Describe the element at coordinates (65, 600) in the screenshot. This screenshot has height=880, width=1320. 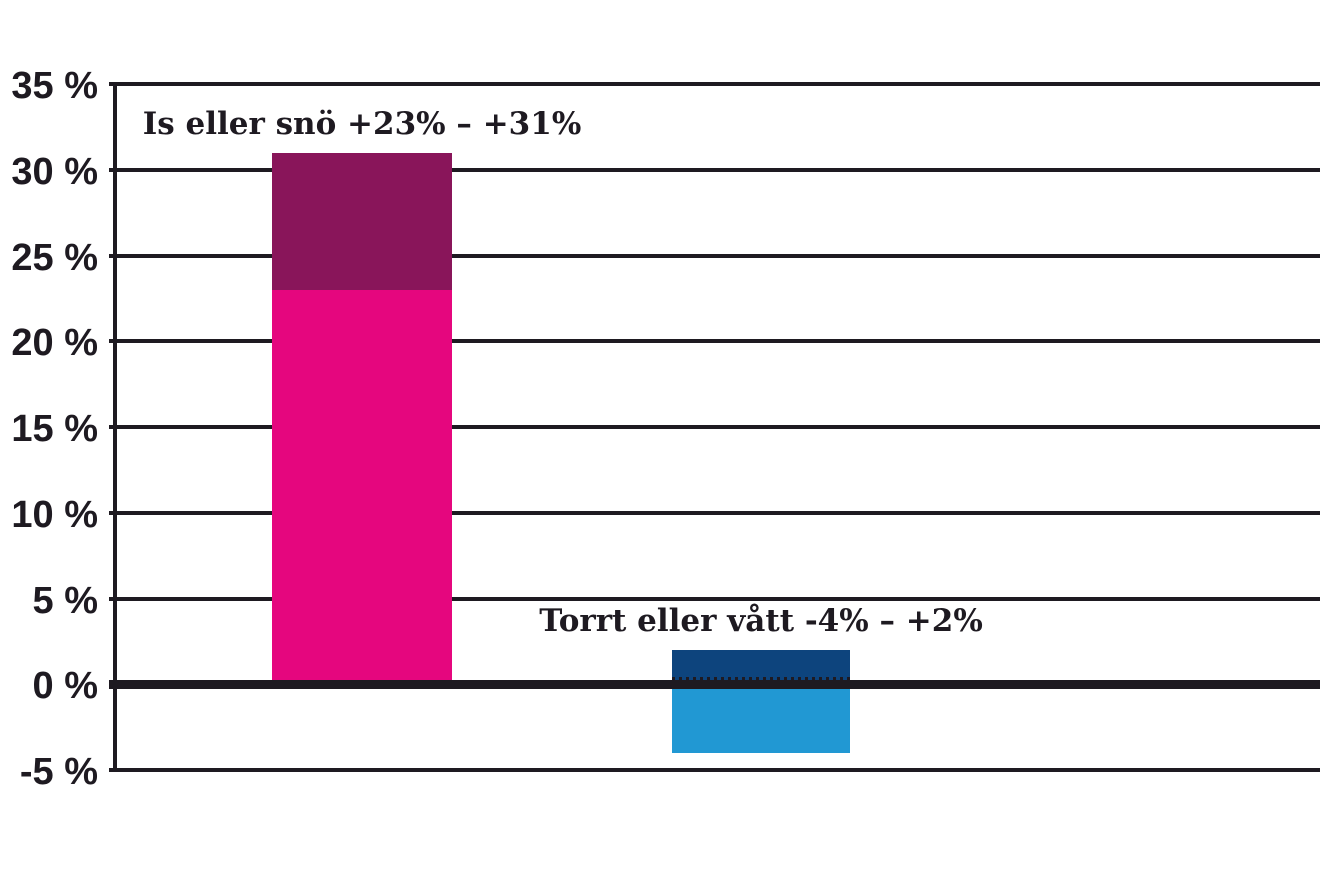
I see `y-tick-label-5: 5 %` at that location.